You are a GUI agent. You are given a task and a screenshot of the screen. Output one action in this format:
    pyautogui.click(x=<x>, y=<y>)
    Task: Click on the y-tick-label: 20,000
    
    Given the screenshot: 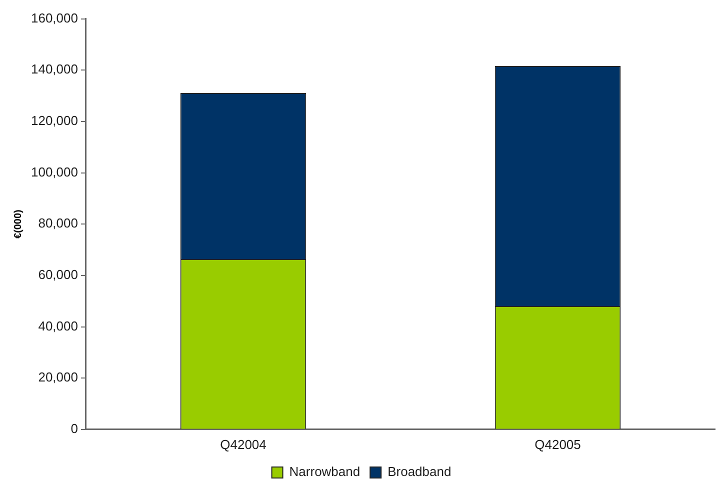 What is the action you would take?
    pyautogui.click(x=58, y=377)
    